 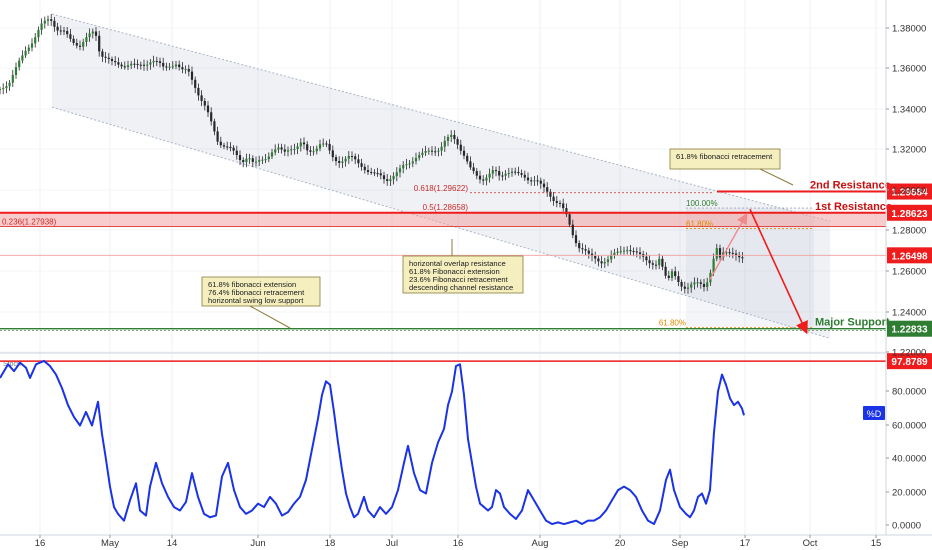 I want to click on projection-arrows, so click(x=758, y=271).